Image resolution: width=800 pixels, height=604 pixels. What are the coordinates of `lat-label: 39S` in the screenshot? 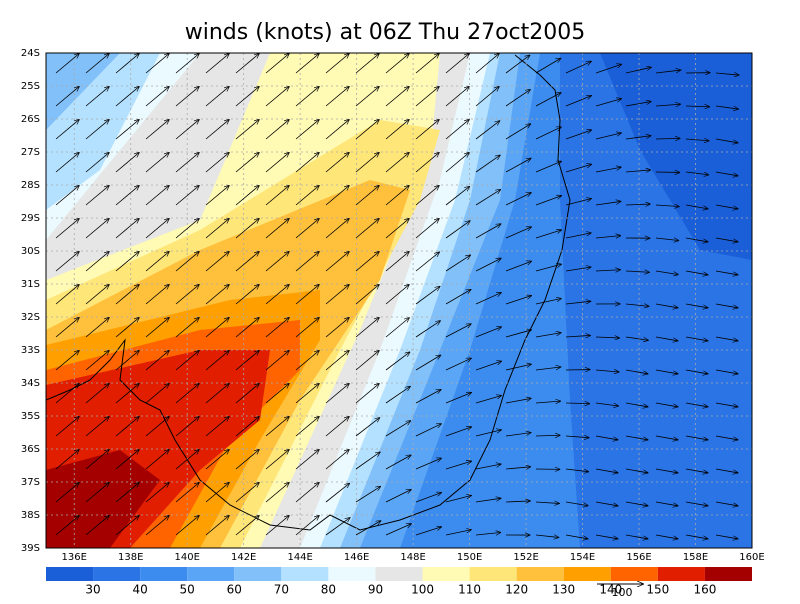 It's located at (30, 548).